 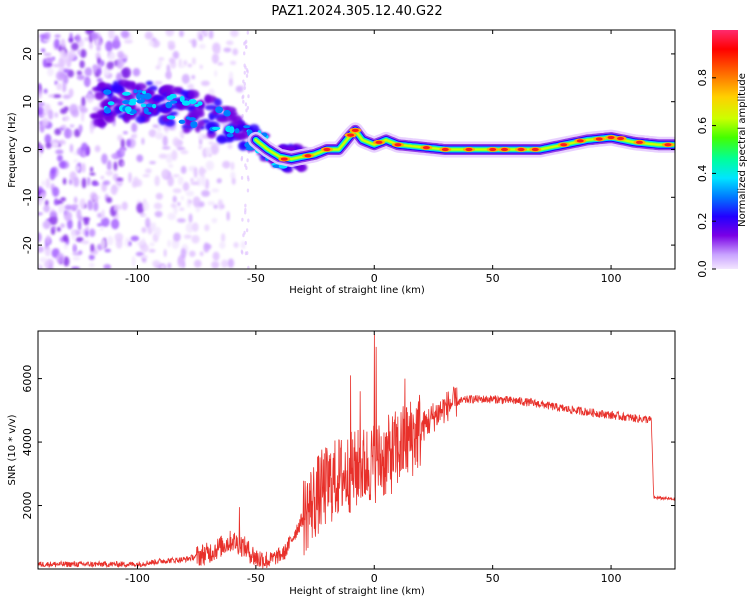 I want to click on spectrogram-y-label: Frequency (Hz), so click(x=12, y=150).